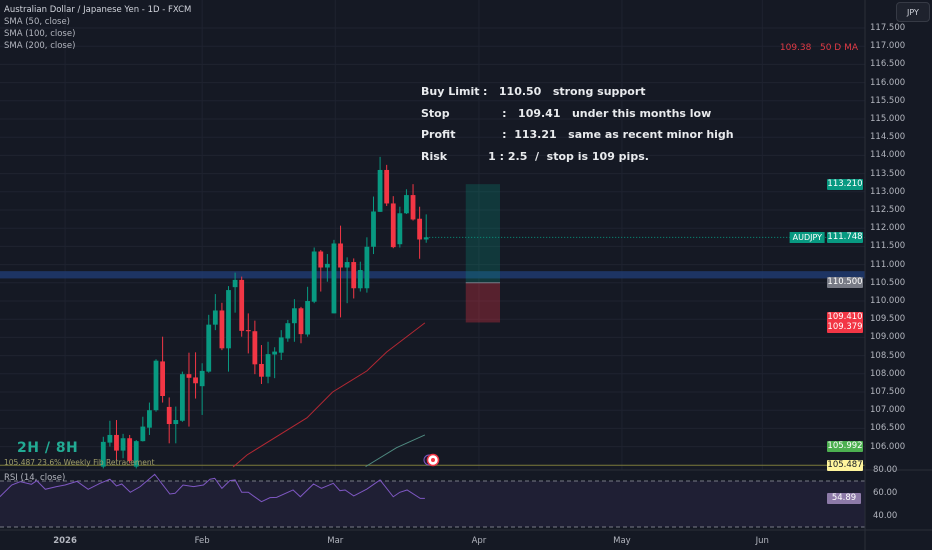  Describe the element at coordinates (559, 156) in the screenshot. I see `note-value: 1 : 2.5 / stop is 109 pips.` at that location.